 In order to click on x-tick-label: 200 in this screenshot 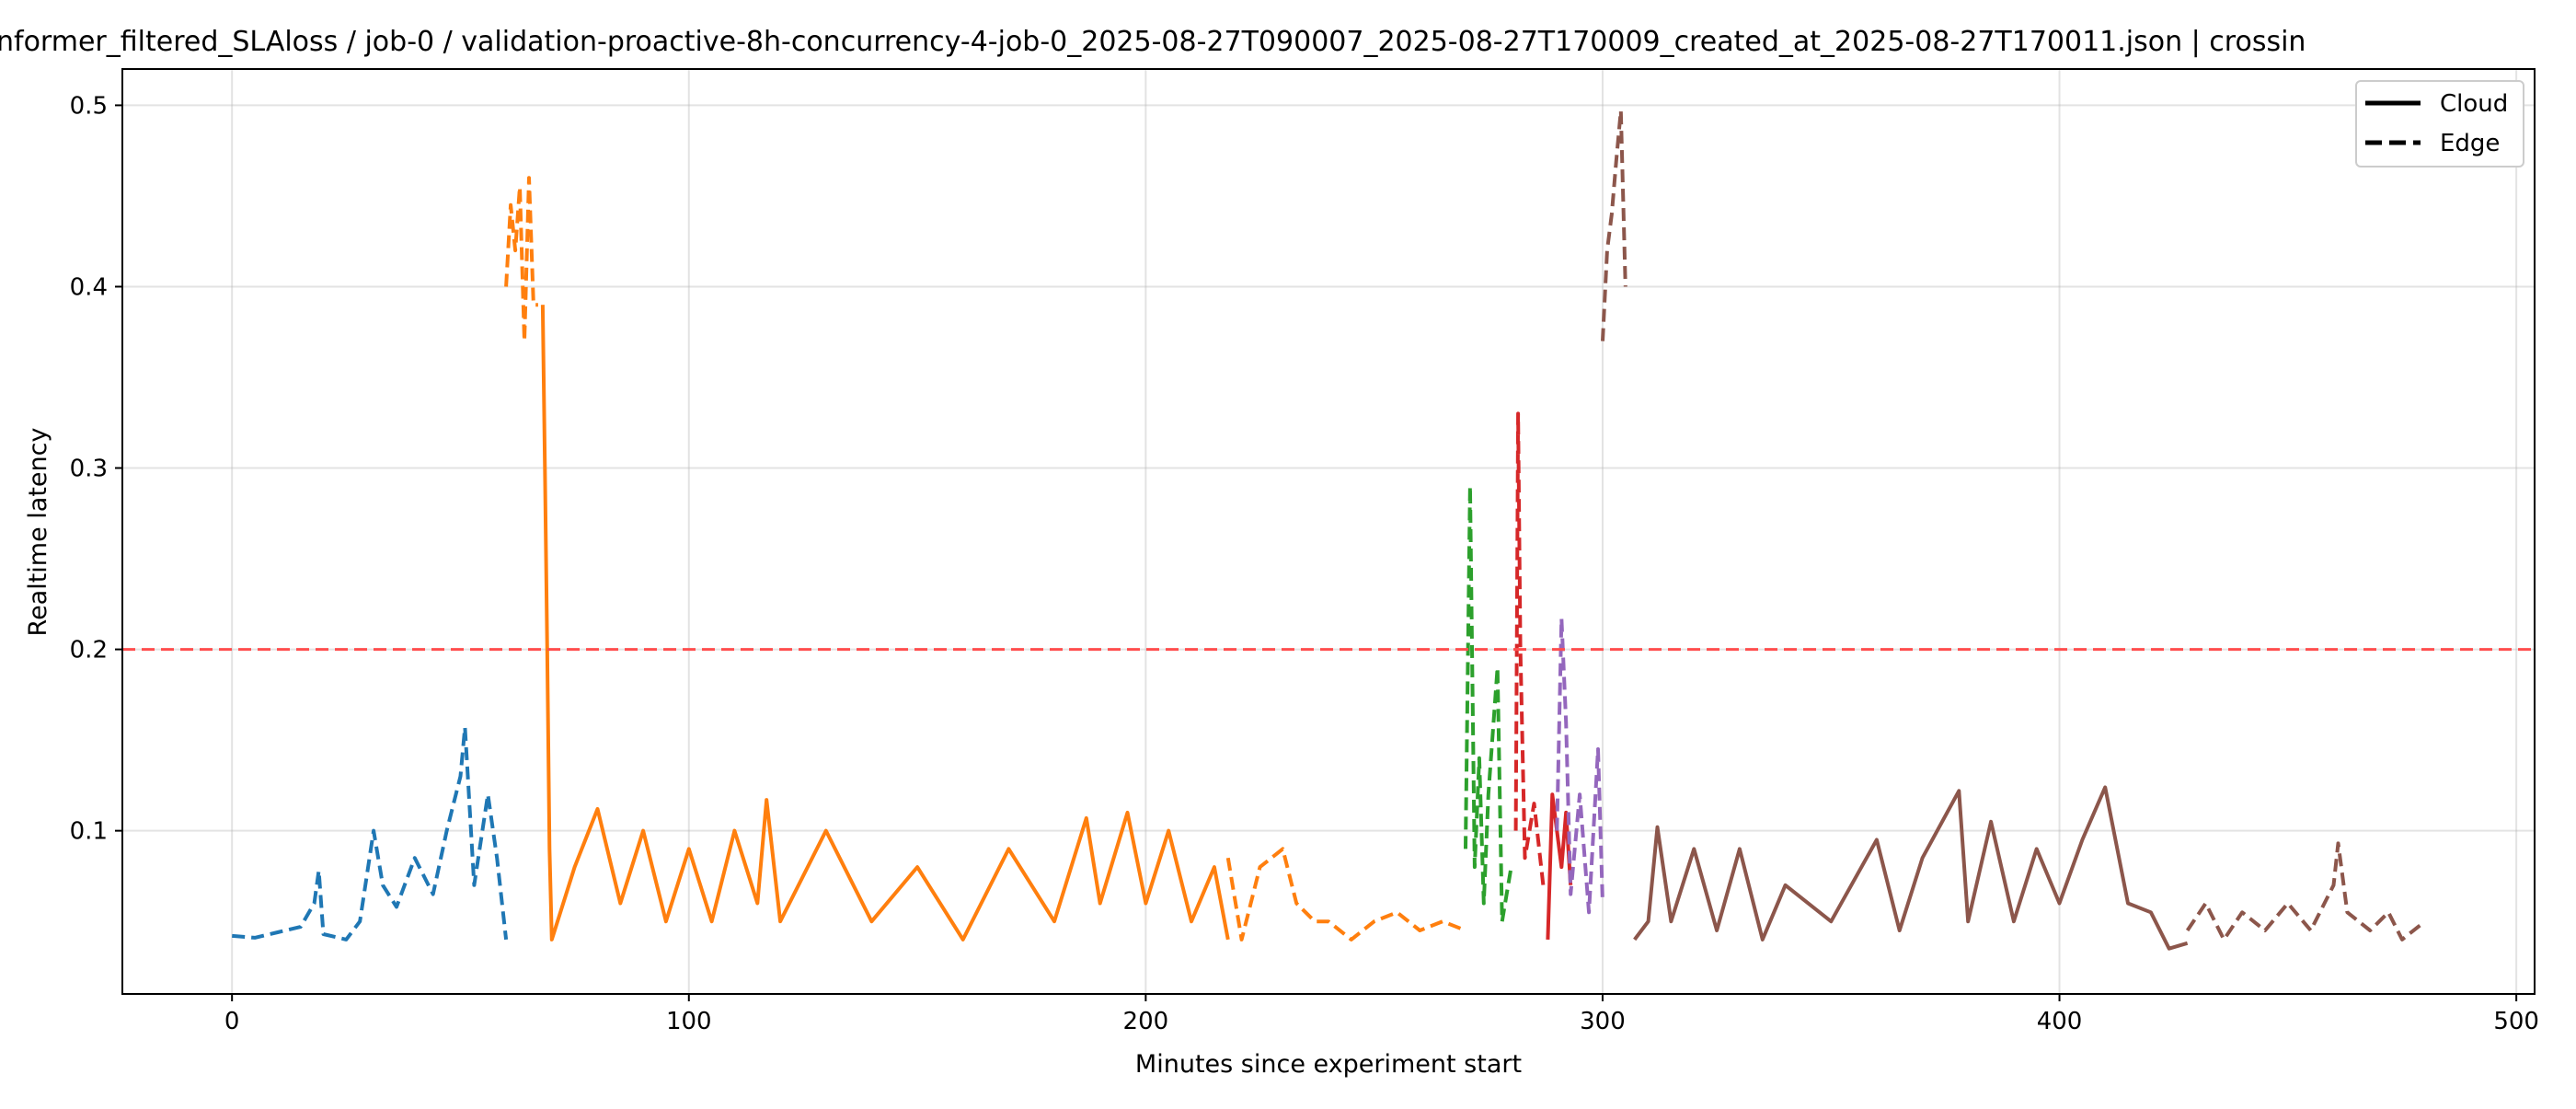, I will do `click(1146, 1021)`.